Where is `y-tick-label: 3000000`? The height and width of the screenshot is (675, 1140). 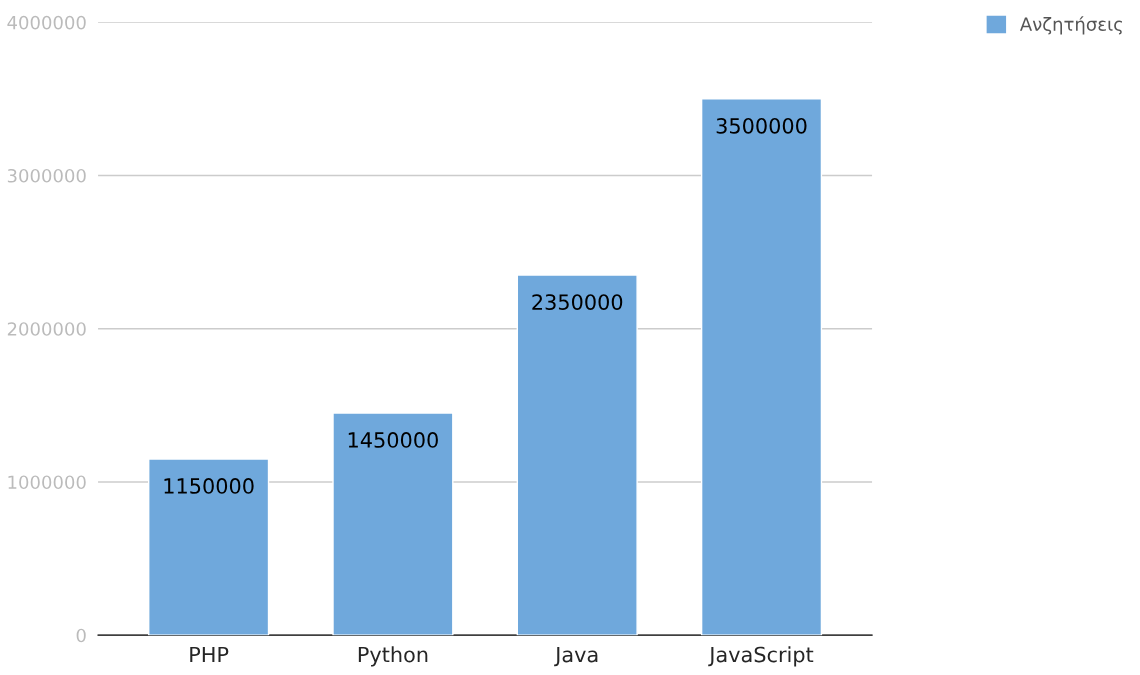
y-tick-label: 3000000 is located at coordinates (46, 175).